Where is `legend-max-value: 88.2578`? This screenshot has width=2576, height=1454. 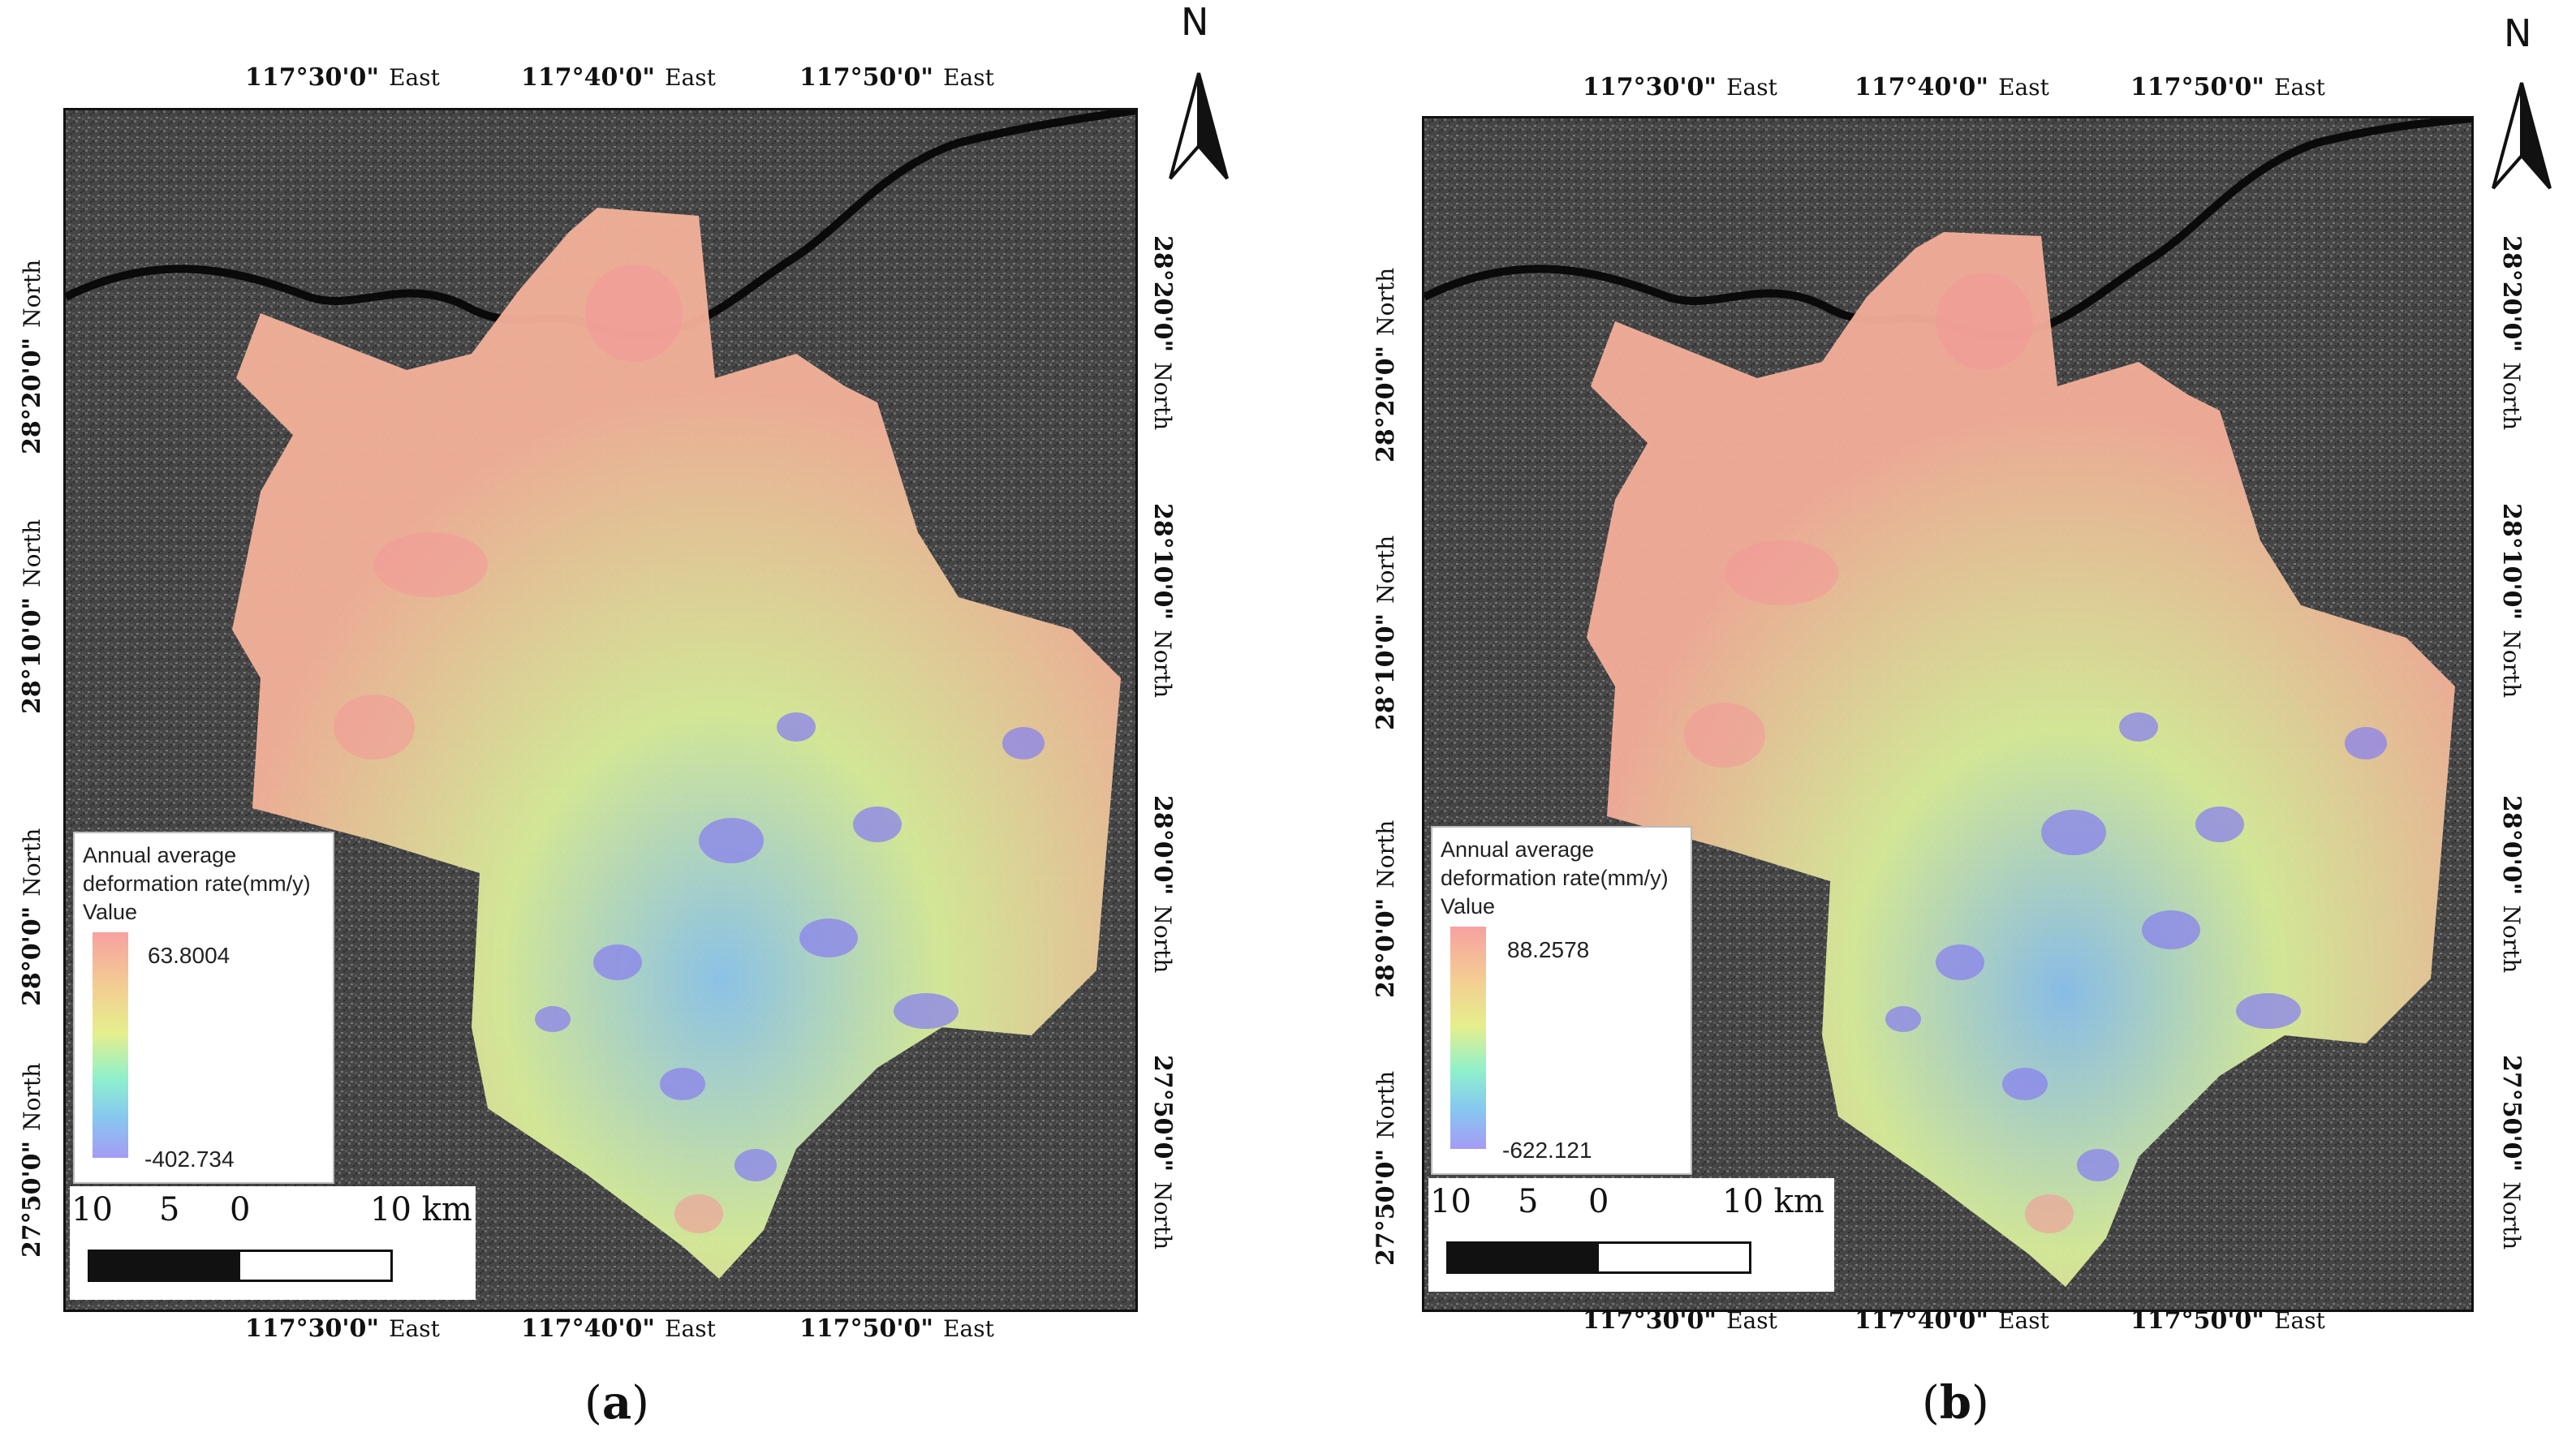 legend-max-value: 88.2578 is located at coordinates (1549, 949).